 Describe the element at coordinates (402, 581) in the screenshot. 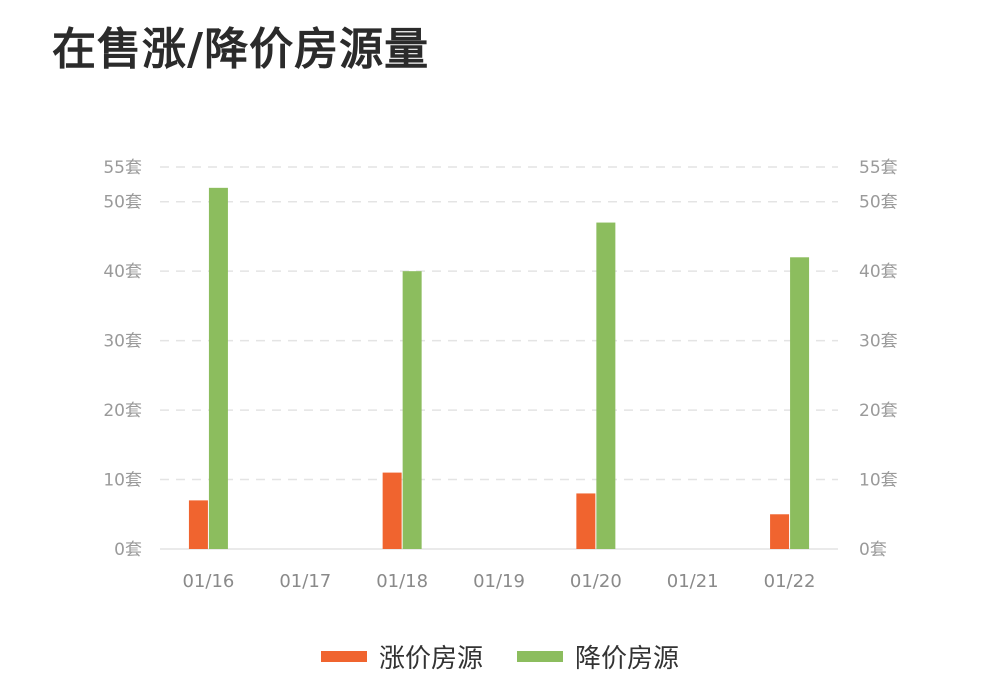

I see `x-tick-label: 01/18` at that location.